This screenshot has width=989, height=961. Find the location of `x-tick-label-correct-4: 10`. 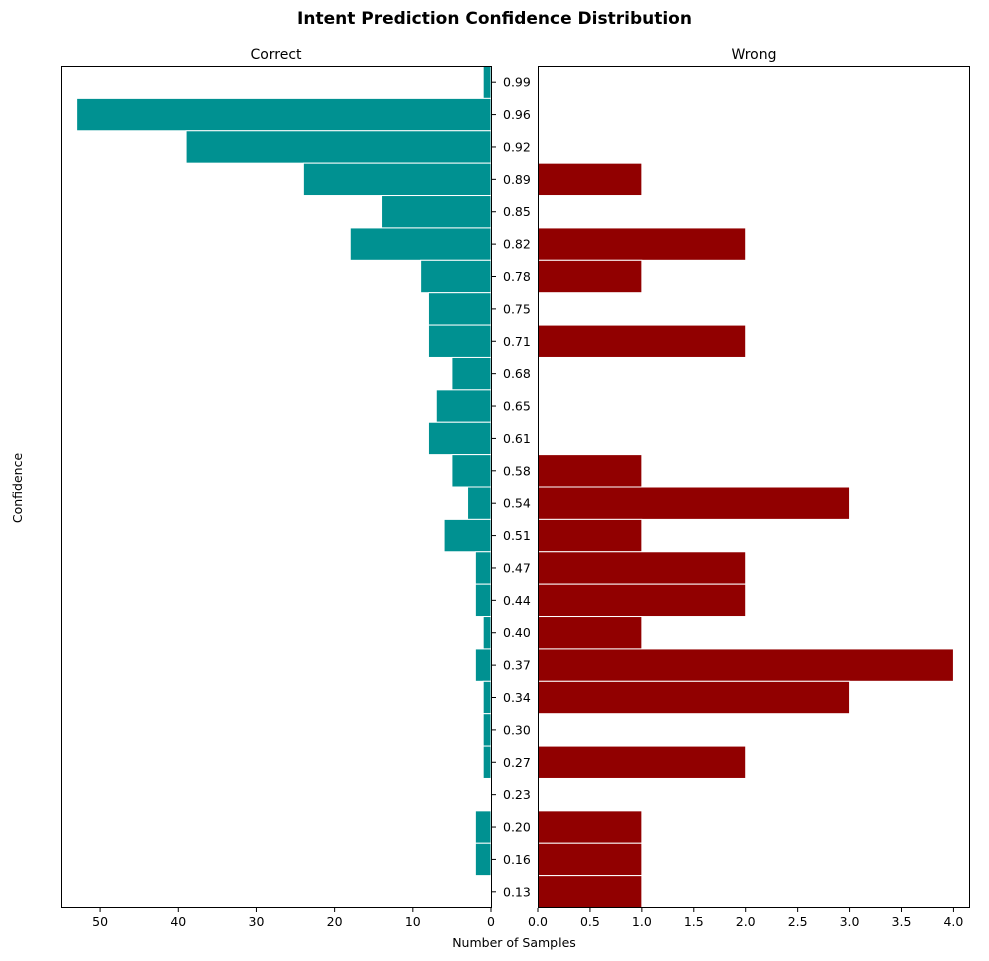

x-tick-label-correct-4: 10 is located at coordinates (413, 921).